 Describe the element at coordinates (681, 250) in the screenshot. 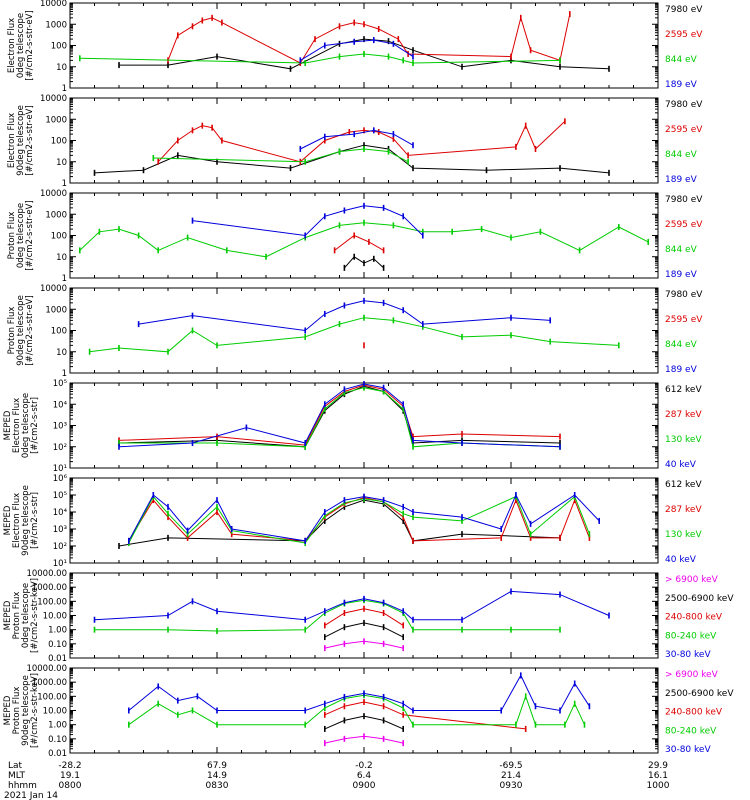

I see `legend-entry: 844 eV` at that location.